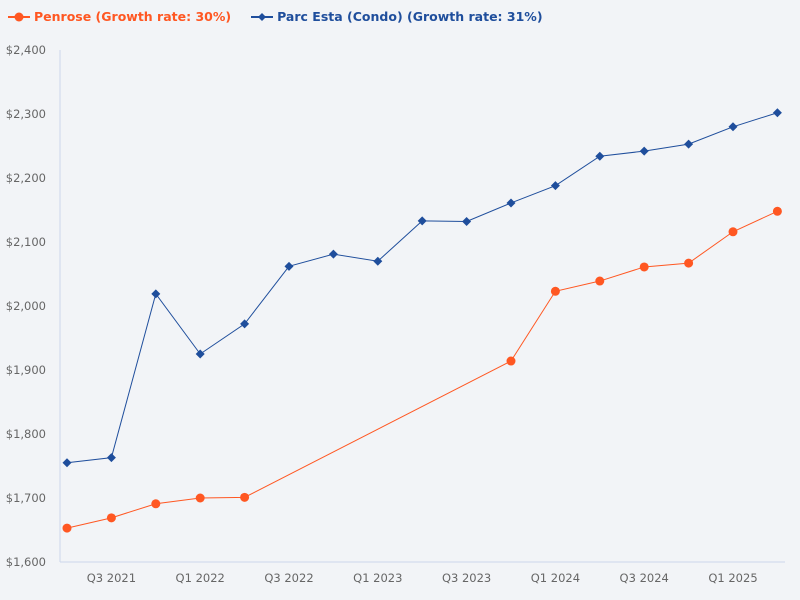 Image resolution: width=800 pixels, height=600 pixels. Describe the element at coordinates (26, 370) in the screenshot. I see `y-tick-label: $1,900` at that location.